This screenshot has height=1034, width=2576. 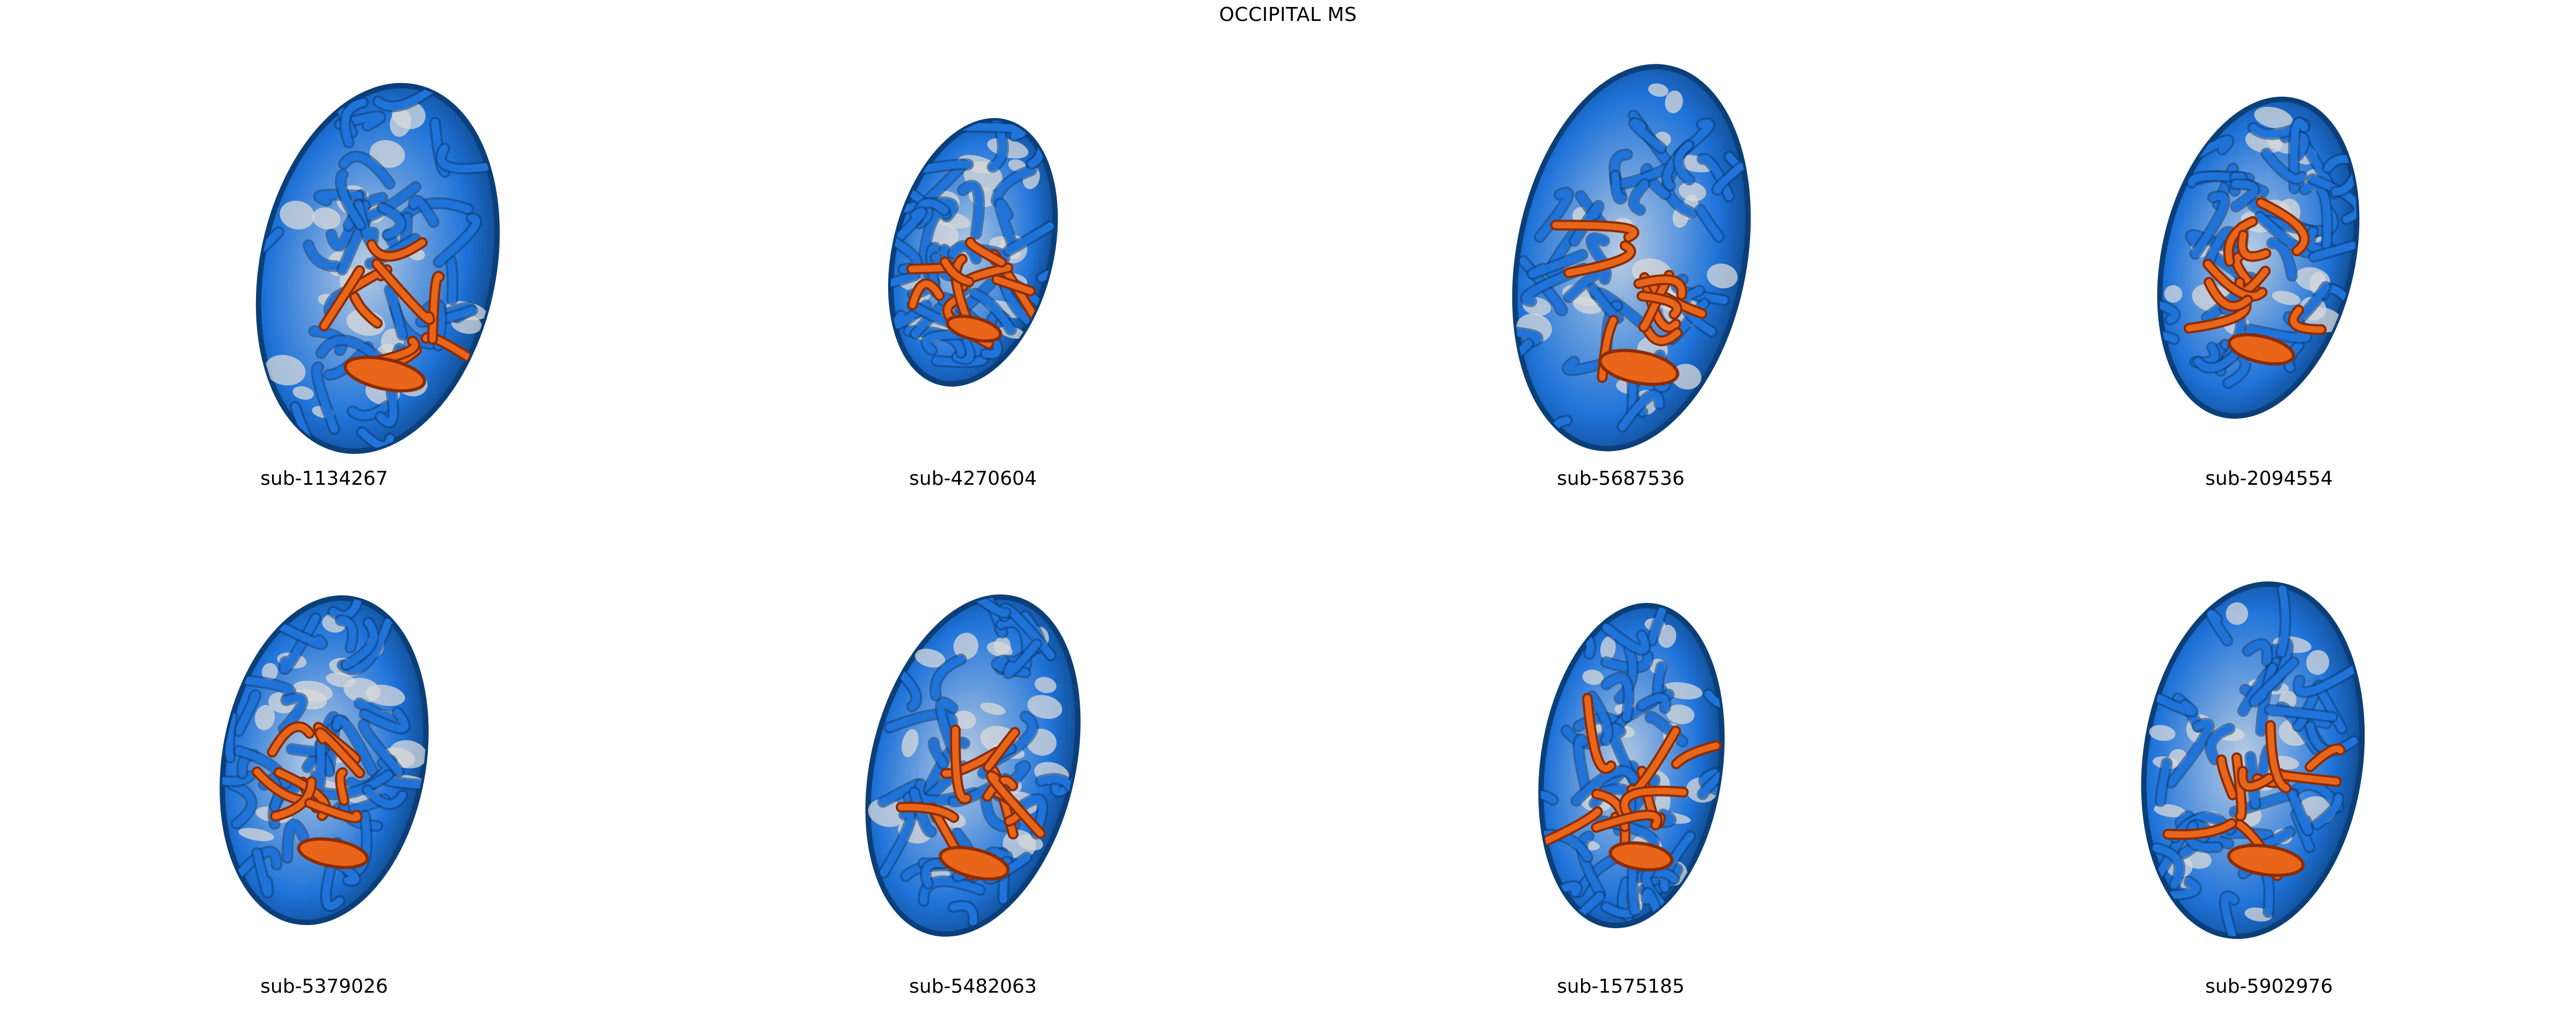 What do you see at coordinates (2269, 986) in the screenshot?
I see `subject-label: sub-5902976` at bounding box center [2269, 986].